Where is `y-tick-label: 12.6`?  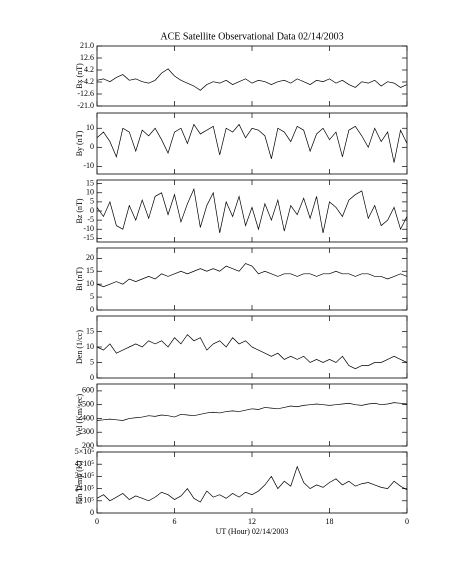
y-tick-label: 12.6 is located at coordinates (87, 57).